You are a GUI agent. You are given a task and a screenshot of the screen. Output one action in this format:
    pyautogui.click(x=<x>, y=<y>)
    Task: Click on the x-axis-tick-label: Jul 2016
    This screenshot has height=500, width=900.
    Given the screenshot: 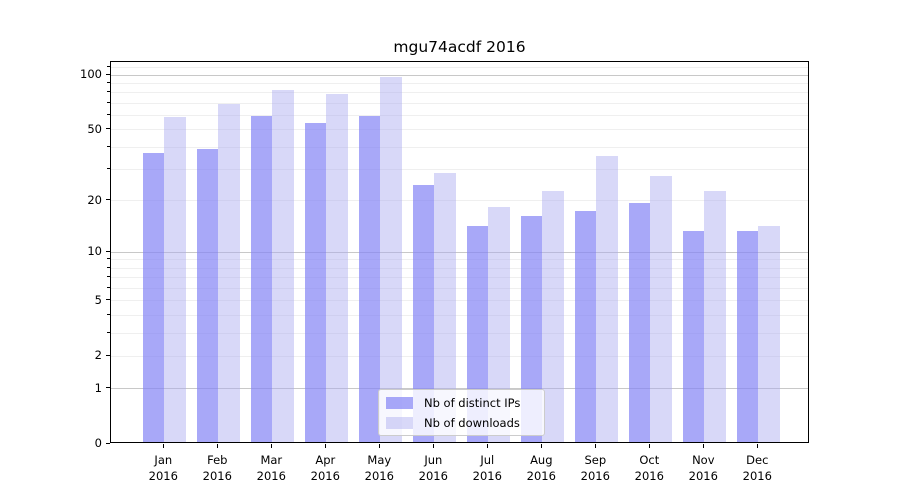 What is the action you would take?
    pyautogui.click(x=487, y=468)
    